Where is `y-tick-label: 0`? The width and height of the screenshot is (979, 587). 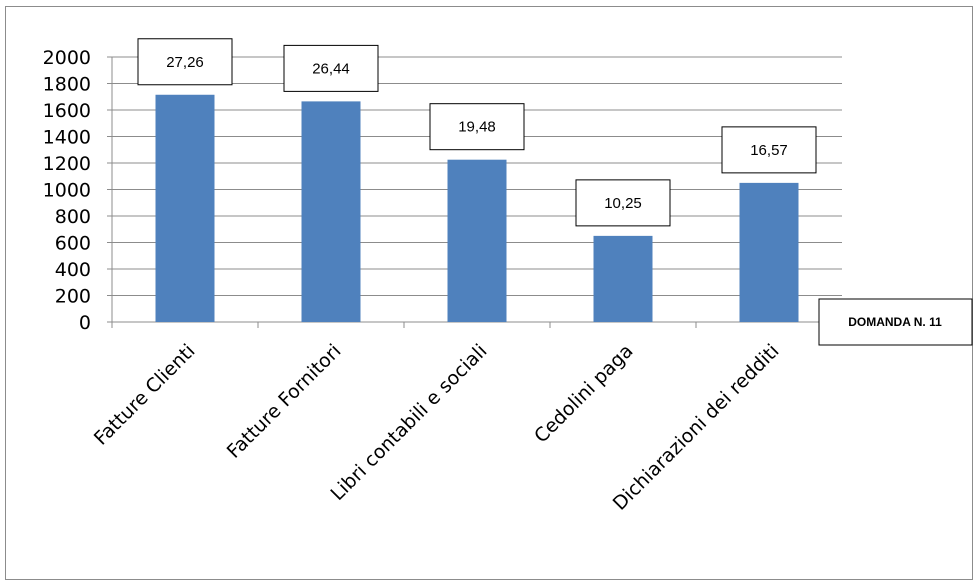 y-tick-label: 0 is located at coordinates (85, 323).